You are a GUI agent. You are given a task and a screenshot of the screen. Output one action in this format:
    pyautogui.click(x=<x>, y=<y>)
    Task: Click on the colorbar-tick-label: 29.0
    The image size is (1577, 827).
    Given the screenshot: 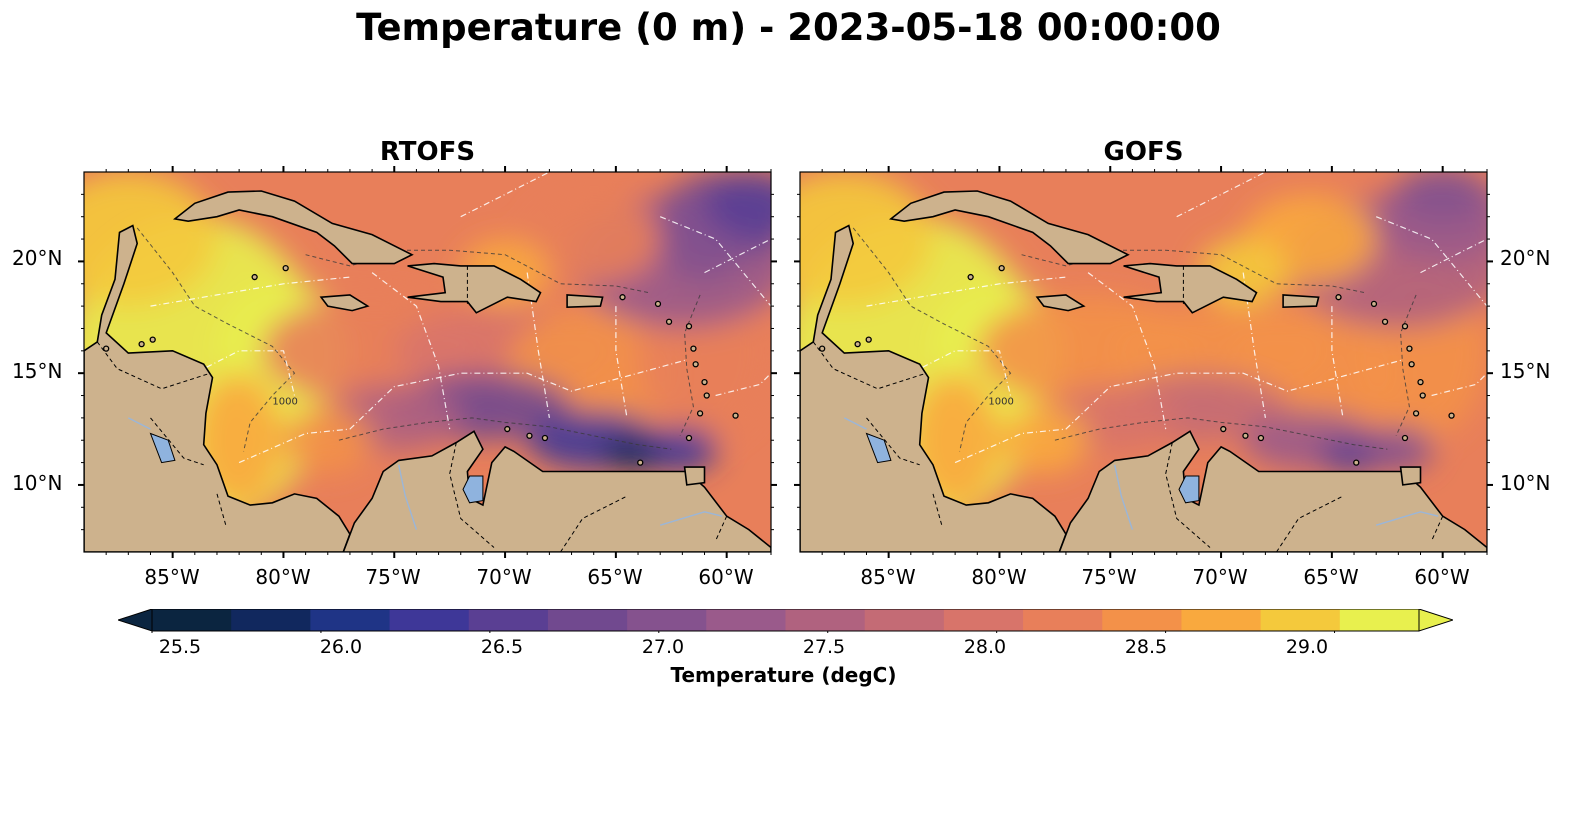 What is the action you would take?
    pyautogui.click(x=1307, y=647)
    